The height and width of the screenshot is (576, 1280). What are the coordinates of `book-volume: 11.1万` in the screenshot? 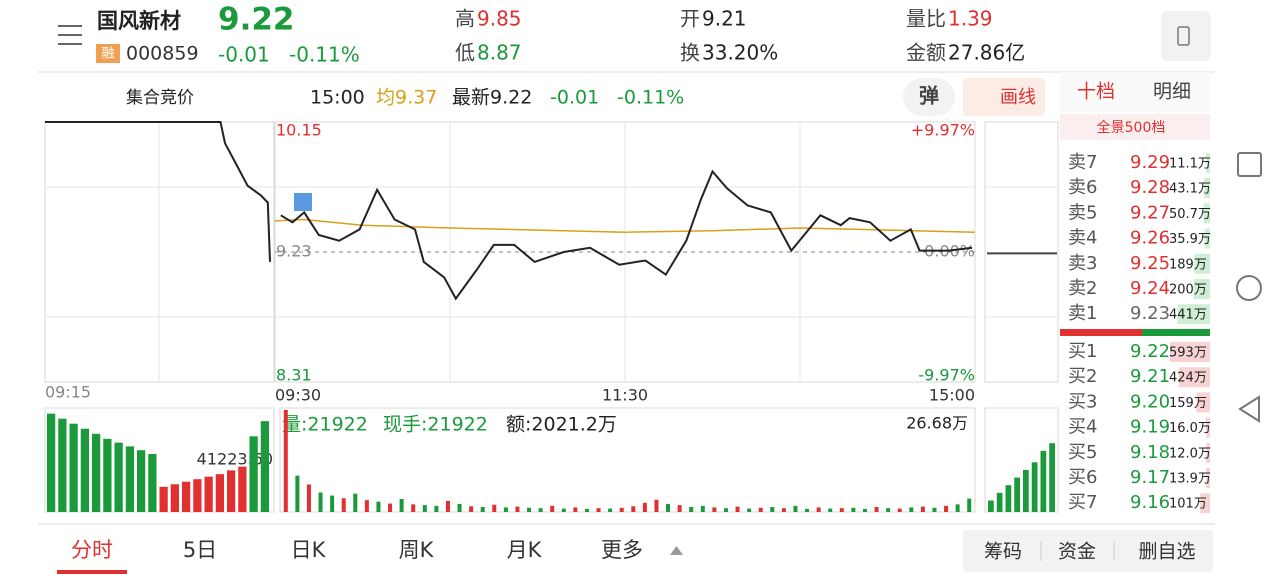 It's located at (1190, 164).